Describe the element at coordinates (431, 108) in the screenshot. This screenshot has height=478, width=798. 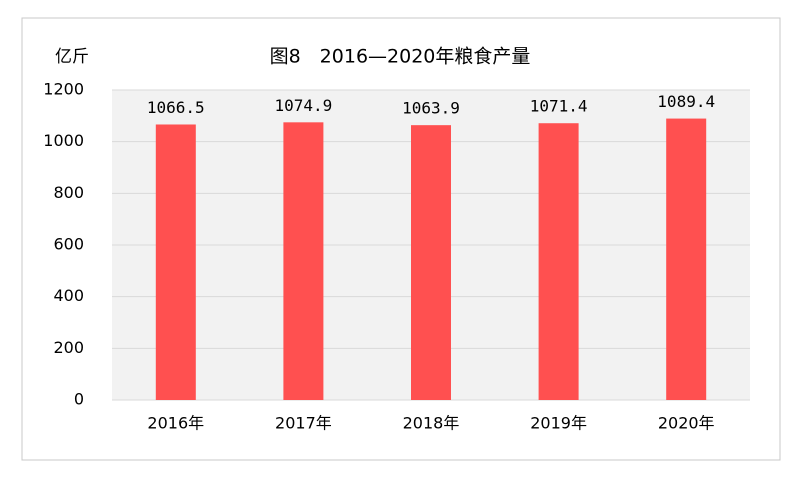
I see `value-label: 1063.9` at that location.